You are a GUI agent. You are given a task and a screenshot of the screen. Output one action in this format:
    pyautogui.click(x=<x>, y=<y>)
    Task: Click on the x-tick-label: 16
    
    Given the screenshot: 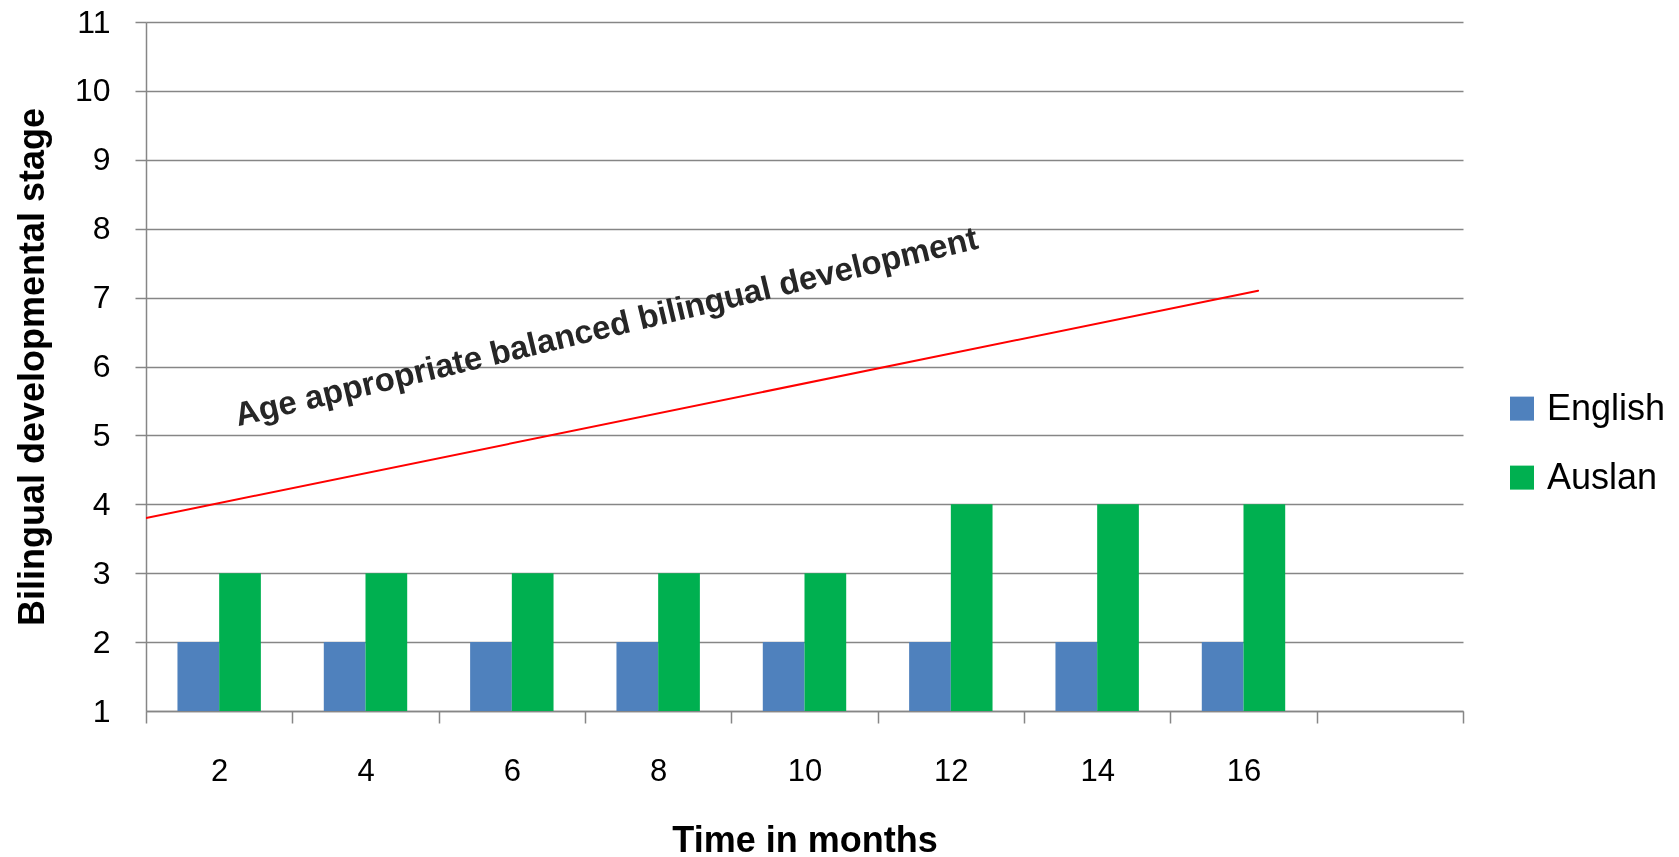 What is the action you would take?
    pyautogui.click(x=1244, y=770)
    